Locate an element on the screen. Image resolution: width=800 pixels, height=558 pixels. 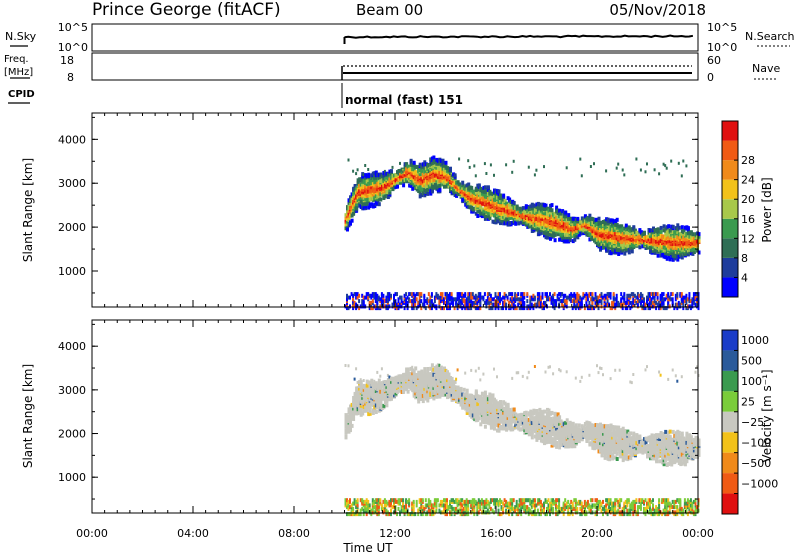
nsky-trace is located at coordinates (519, 40).